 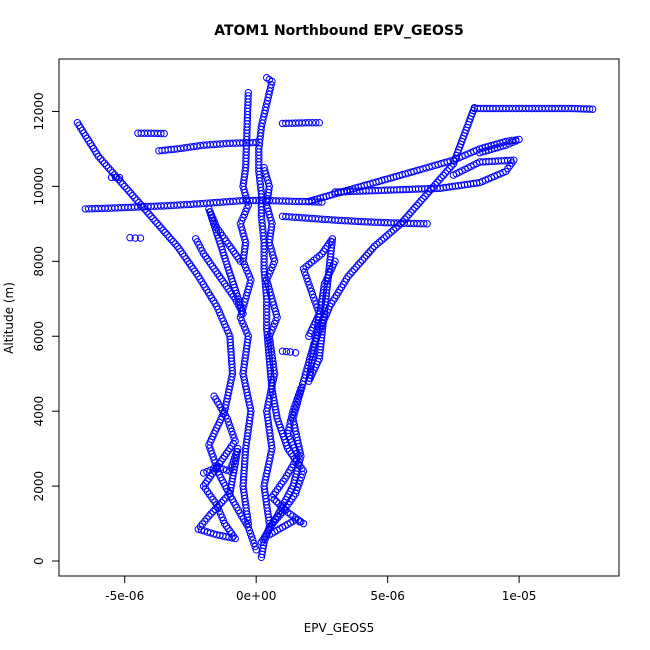 I want to click on x-axis-label: EPV_GEOS5, so click(x=339, y=628).